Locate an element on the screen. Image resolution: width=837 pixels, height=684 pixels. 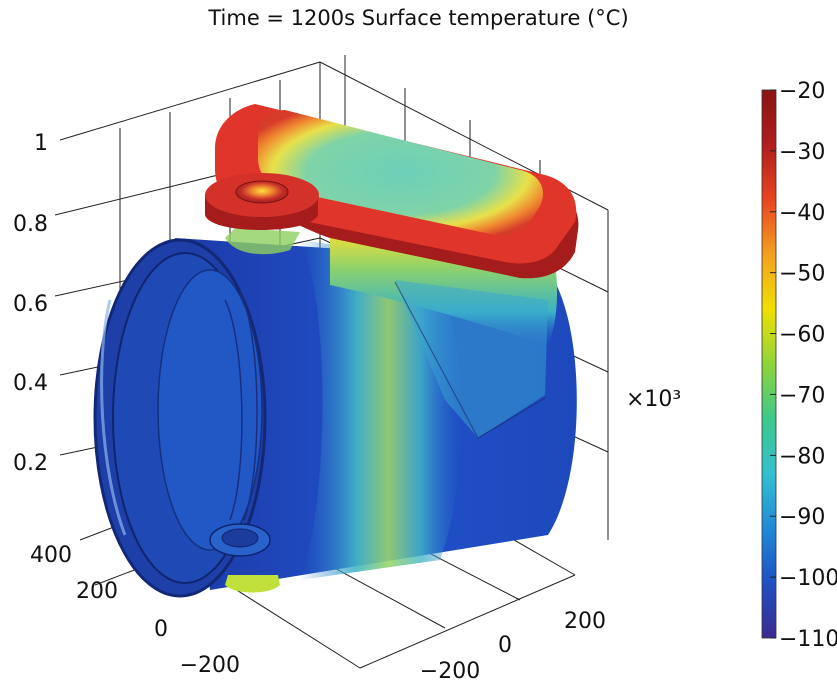
z-tick-0-6: 0.6 is located at coordinates (30, 304).